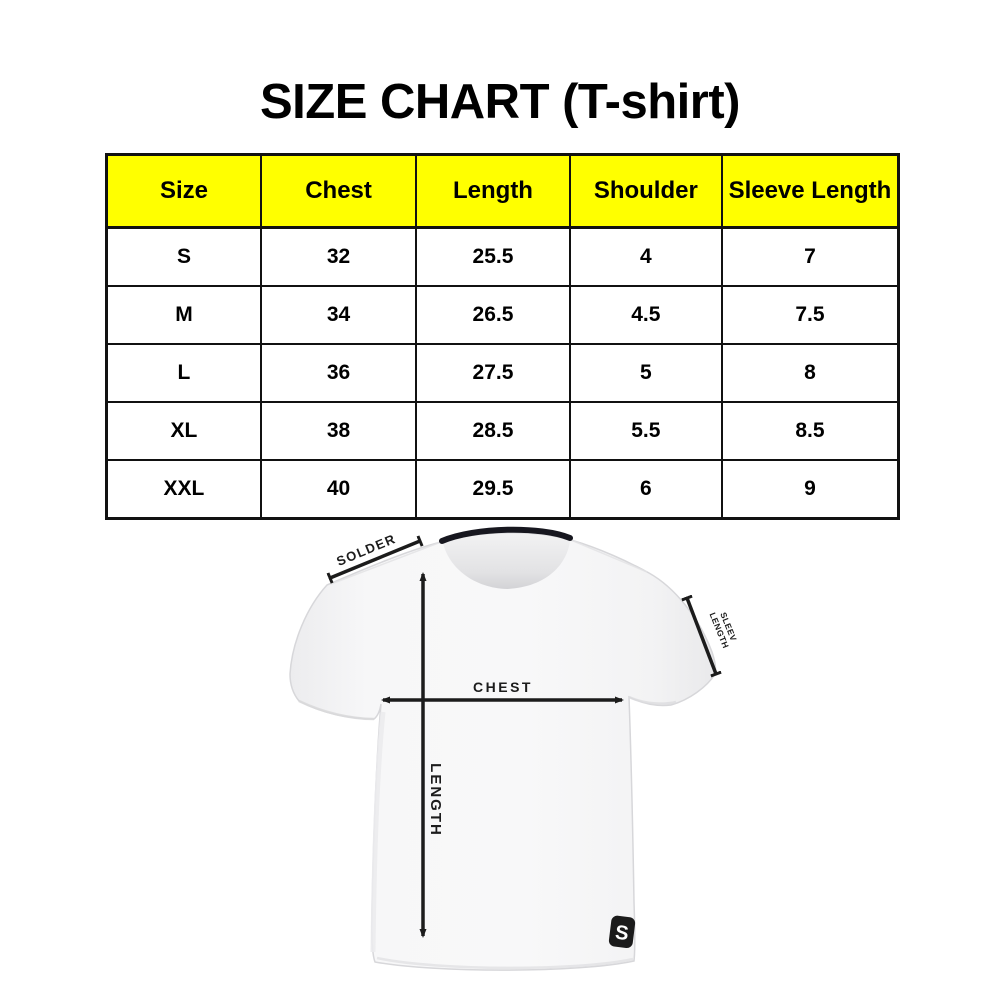 The image size is (1000, 1000). I want to click on page-title: SIZE CHART (T-shirt), so click(500, 102).